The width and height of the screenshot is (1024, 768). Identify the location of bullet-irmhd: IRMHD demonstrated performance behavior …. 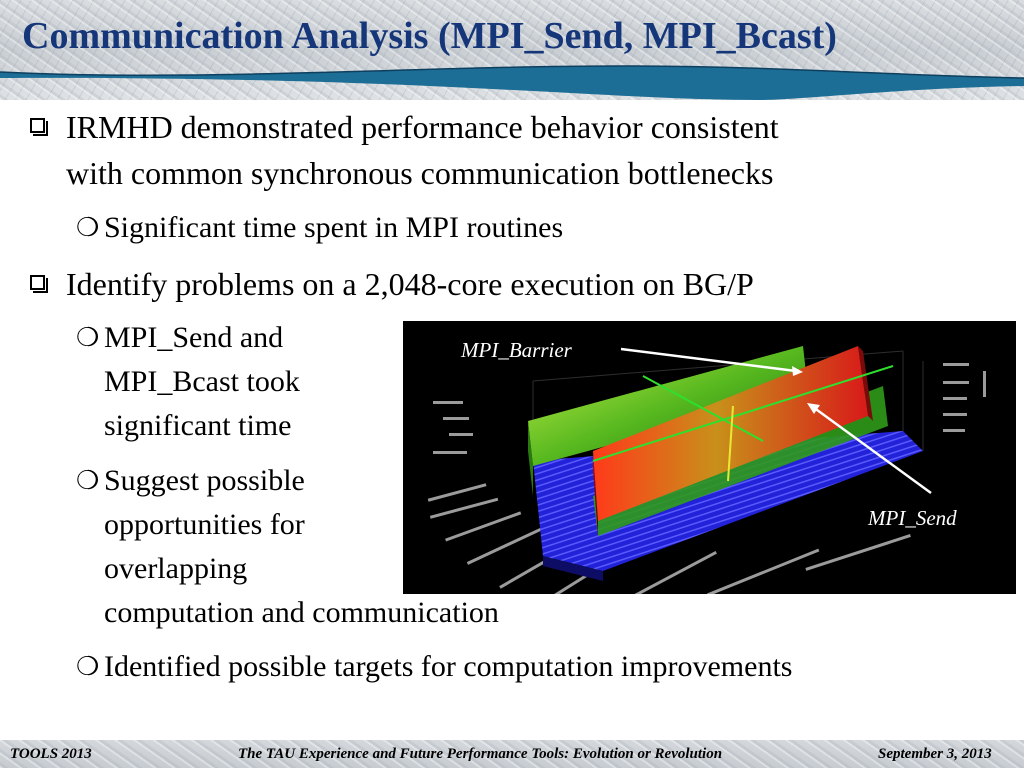
(404, 150).